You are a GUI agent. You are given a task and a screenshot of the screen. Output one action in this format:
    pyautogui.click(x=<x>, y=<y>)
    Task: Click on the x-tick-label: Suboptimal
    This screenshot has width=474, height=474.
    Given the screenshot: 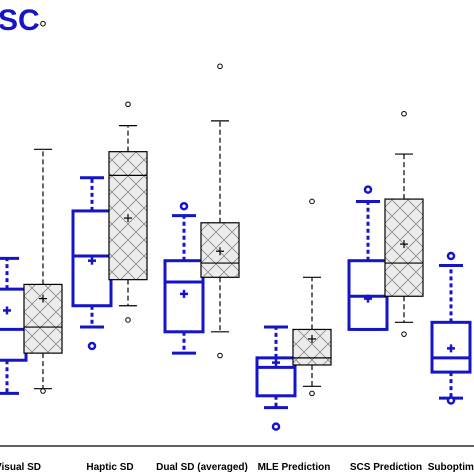 What is the action you would take?
    pyautogui.click(x=451, y=467)
    